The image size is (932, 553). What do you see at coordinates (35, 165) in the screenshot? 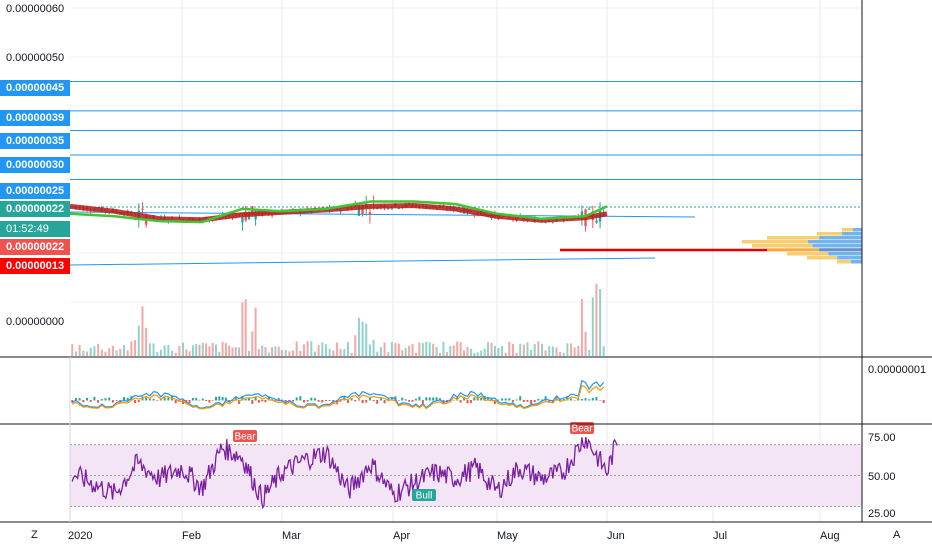
I see `level-label-3: 0.00000030` at bounding box center [35, 165].